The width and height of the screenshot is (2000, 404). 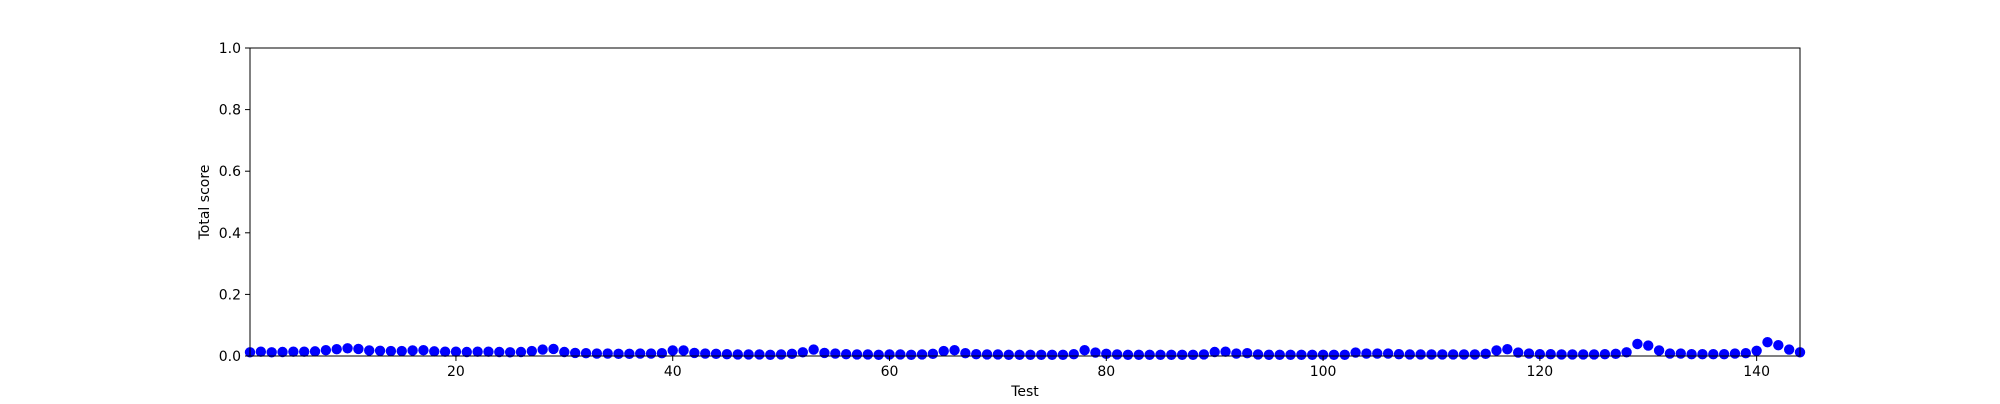 I want to click on x-tick-label: 140, so click(x=1756, y=372).